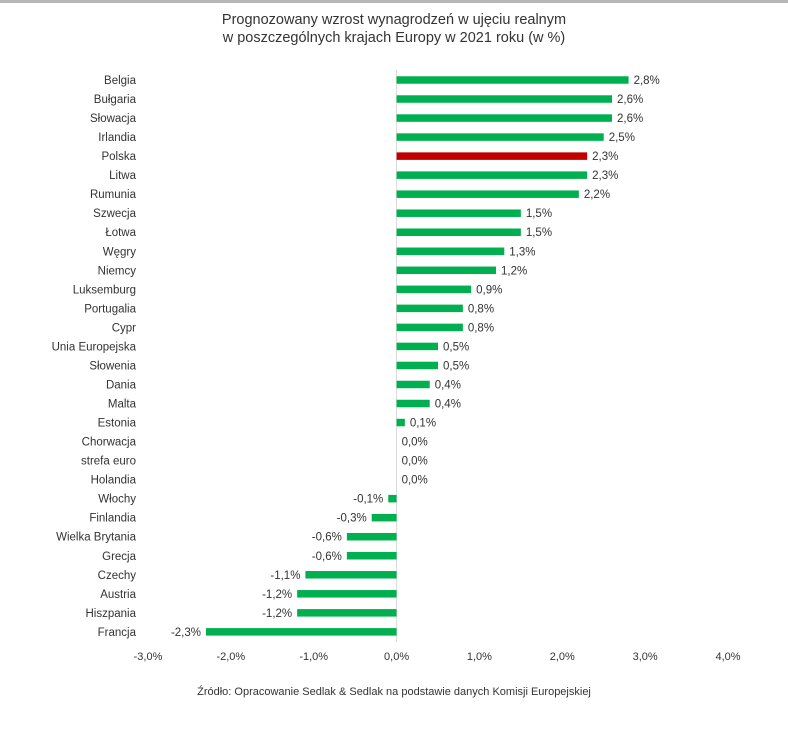  What do you see at coordinates (118, 157) in the screenshot?
I see `category-label: Polska` at bounding box center [118, 157].